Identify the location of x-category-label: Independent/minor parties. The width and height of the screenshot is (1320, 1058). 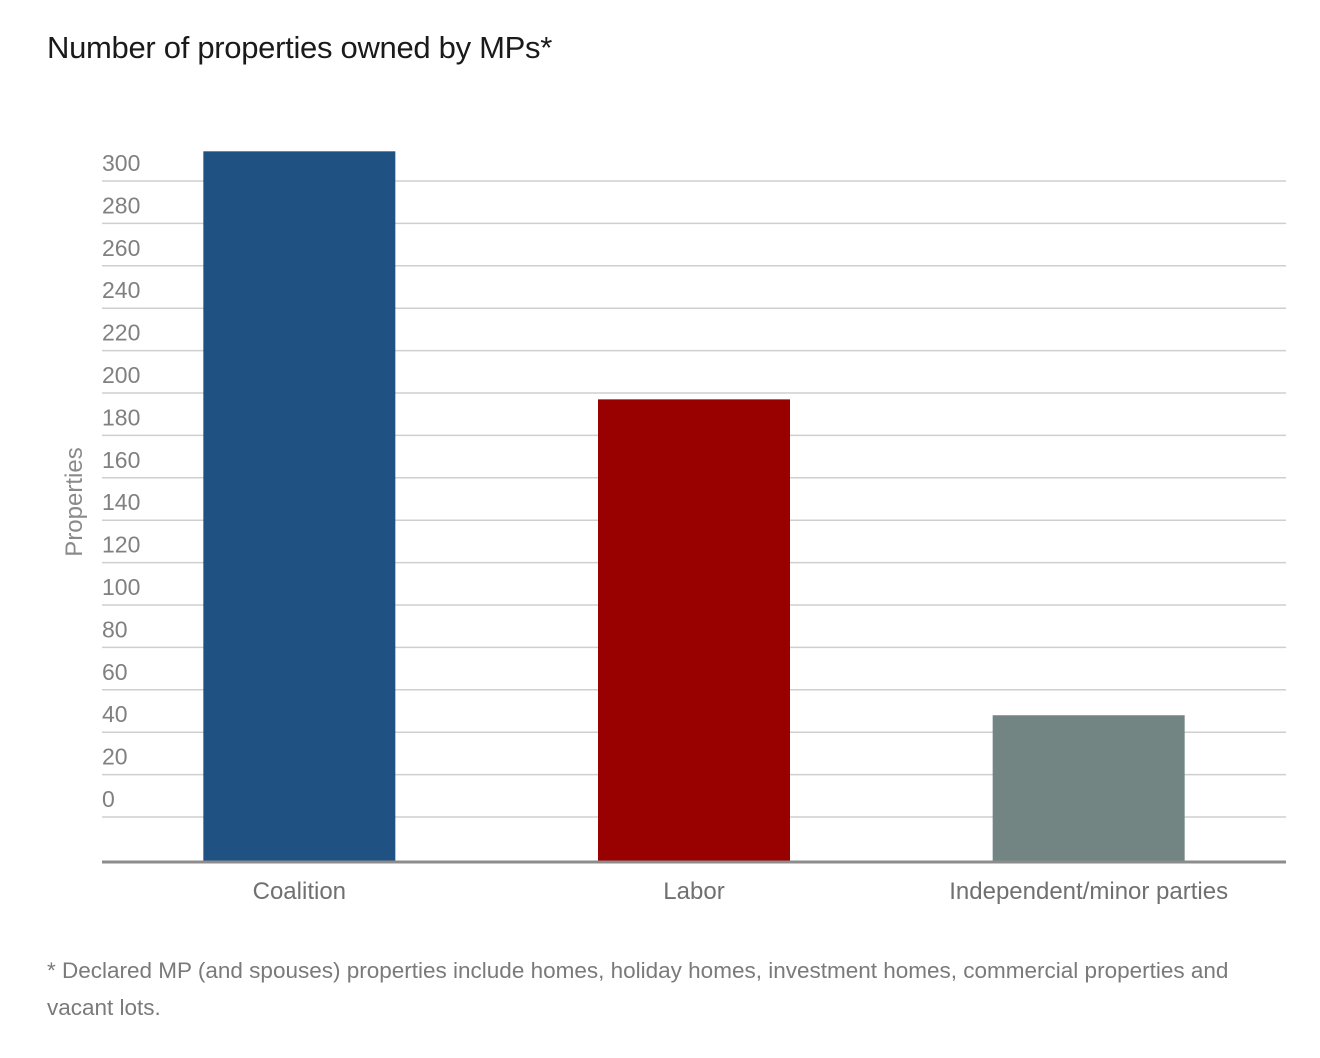
(1088, 891).